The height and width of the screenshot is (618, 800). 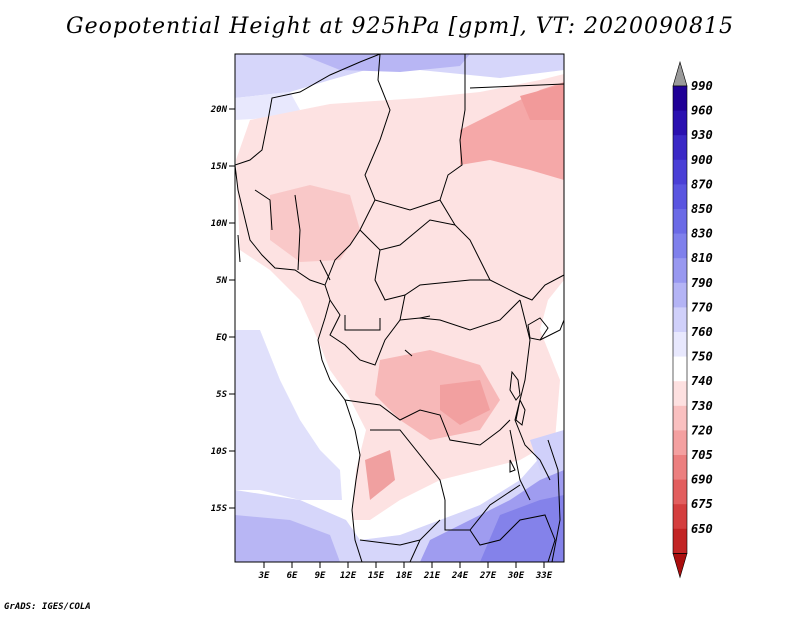 I want to click on lon-label: 27E, so click(x=488, y=576).